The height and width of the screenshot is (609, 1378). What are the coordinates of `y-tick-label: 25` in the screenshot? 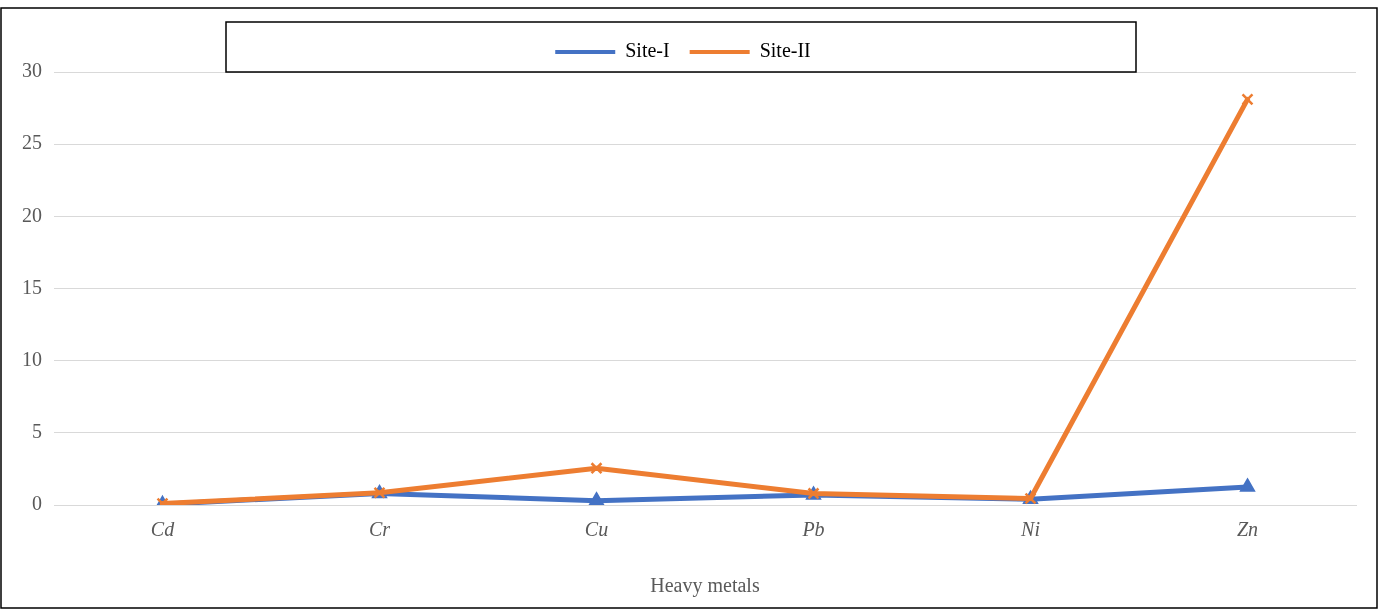 It's located at (32, 142).